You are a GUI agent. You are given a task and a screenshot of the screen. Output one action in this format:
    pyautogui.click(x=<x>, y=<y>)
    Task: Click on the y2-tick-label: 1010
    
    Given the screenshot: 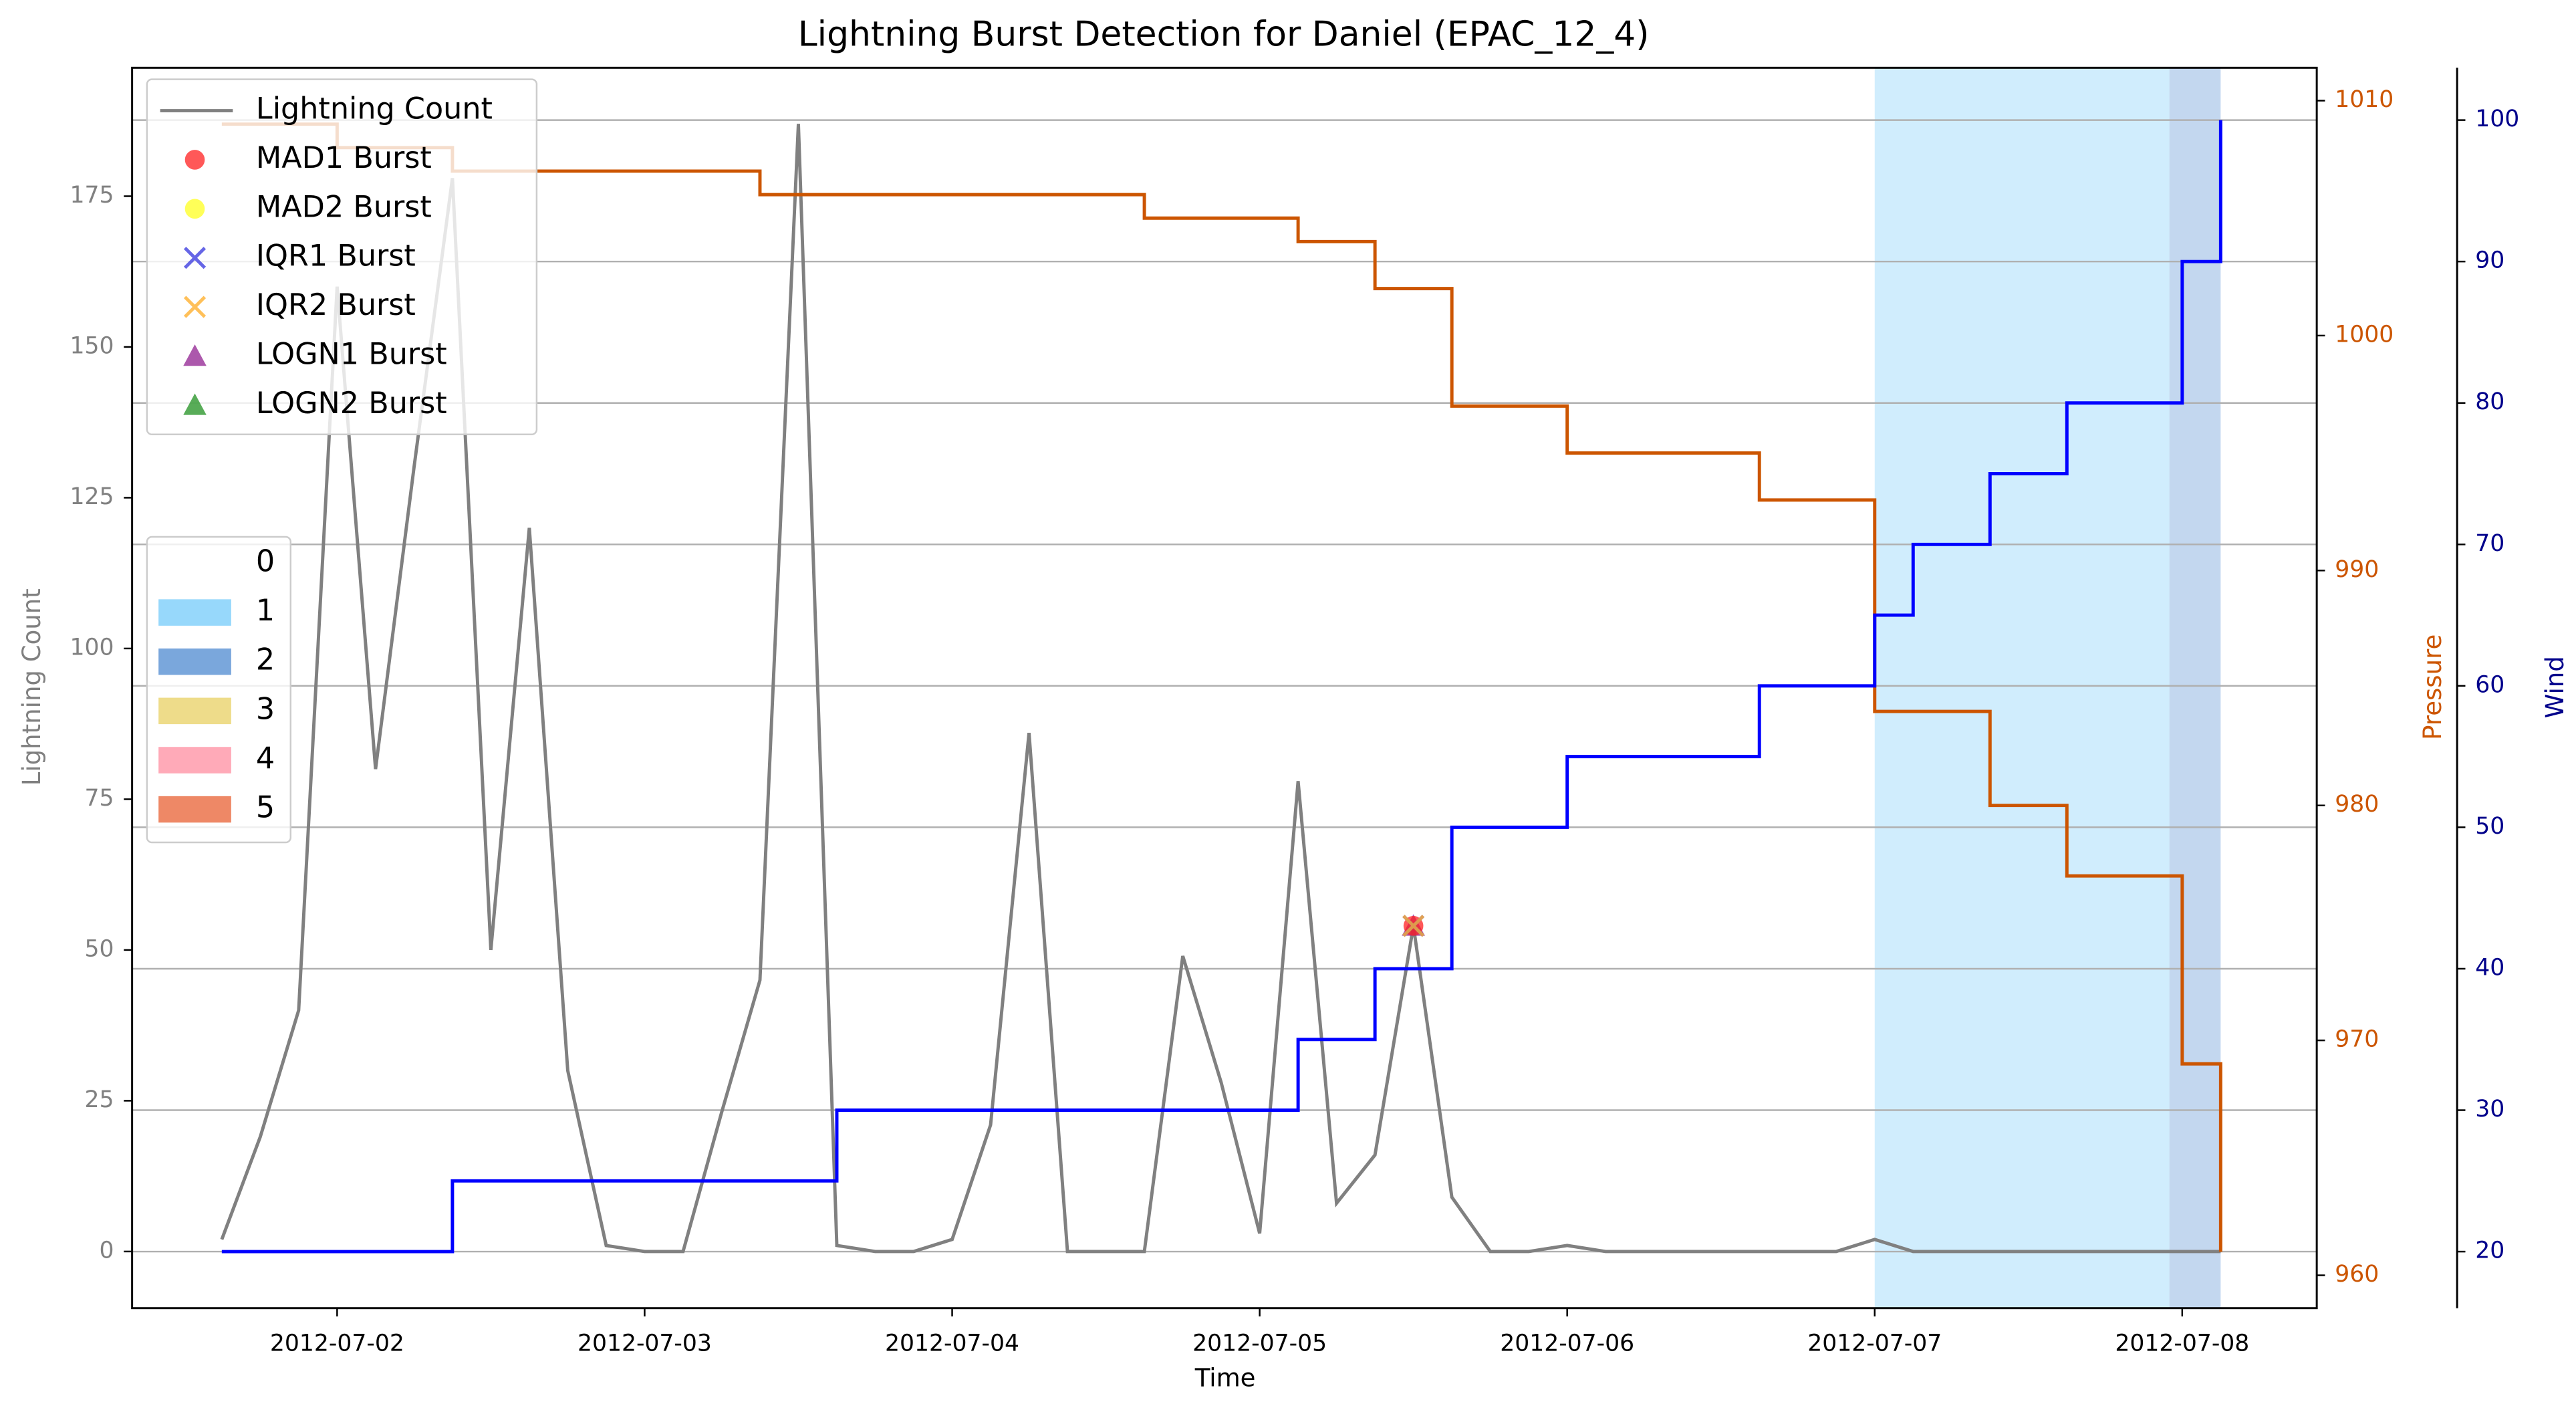 What is the action you would take?
    pyautogui.click(x=2365, y=99)
    